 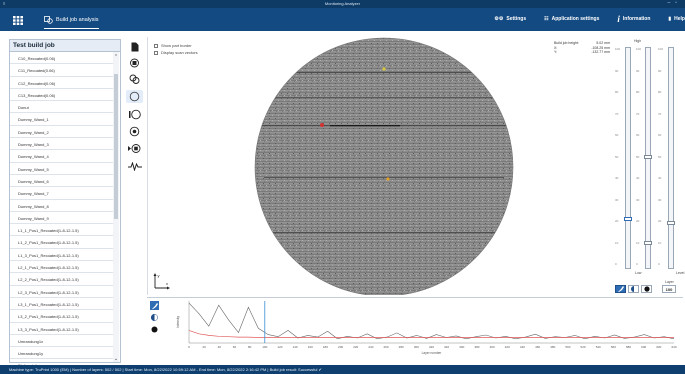 What do you see at coordinates (556, 52) in the screenshot?
I see `y-label: Y:` at bounding box center [556, 52].